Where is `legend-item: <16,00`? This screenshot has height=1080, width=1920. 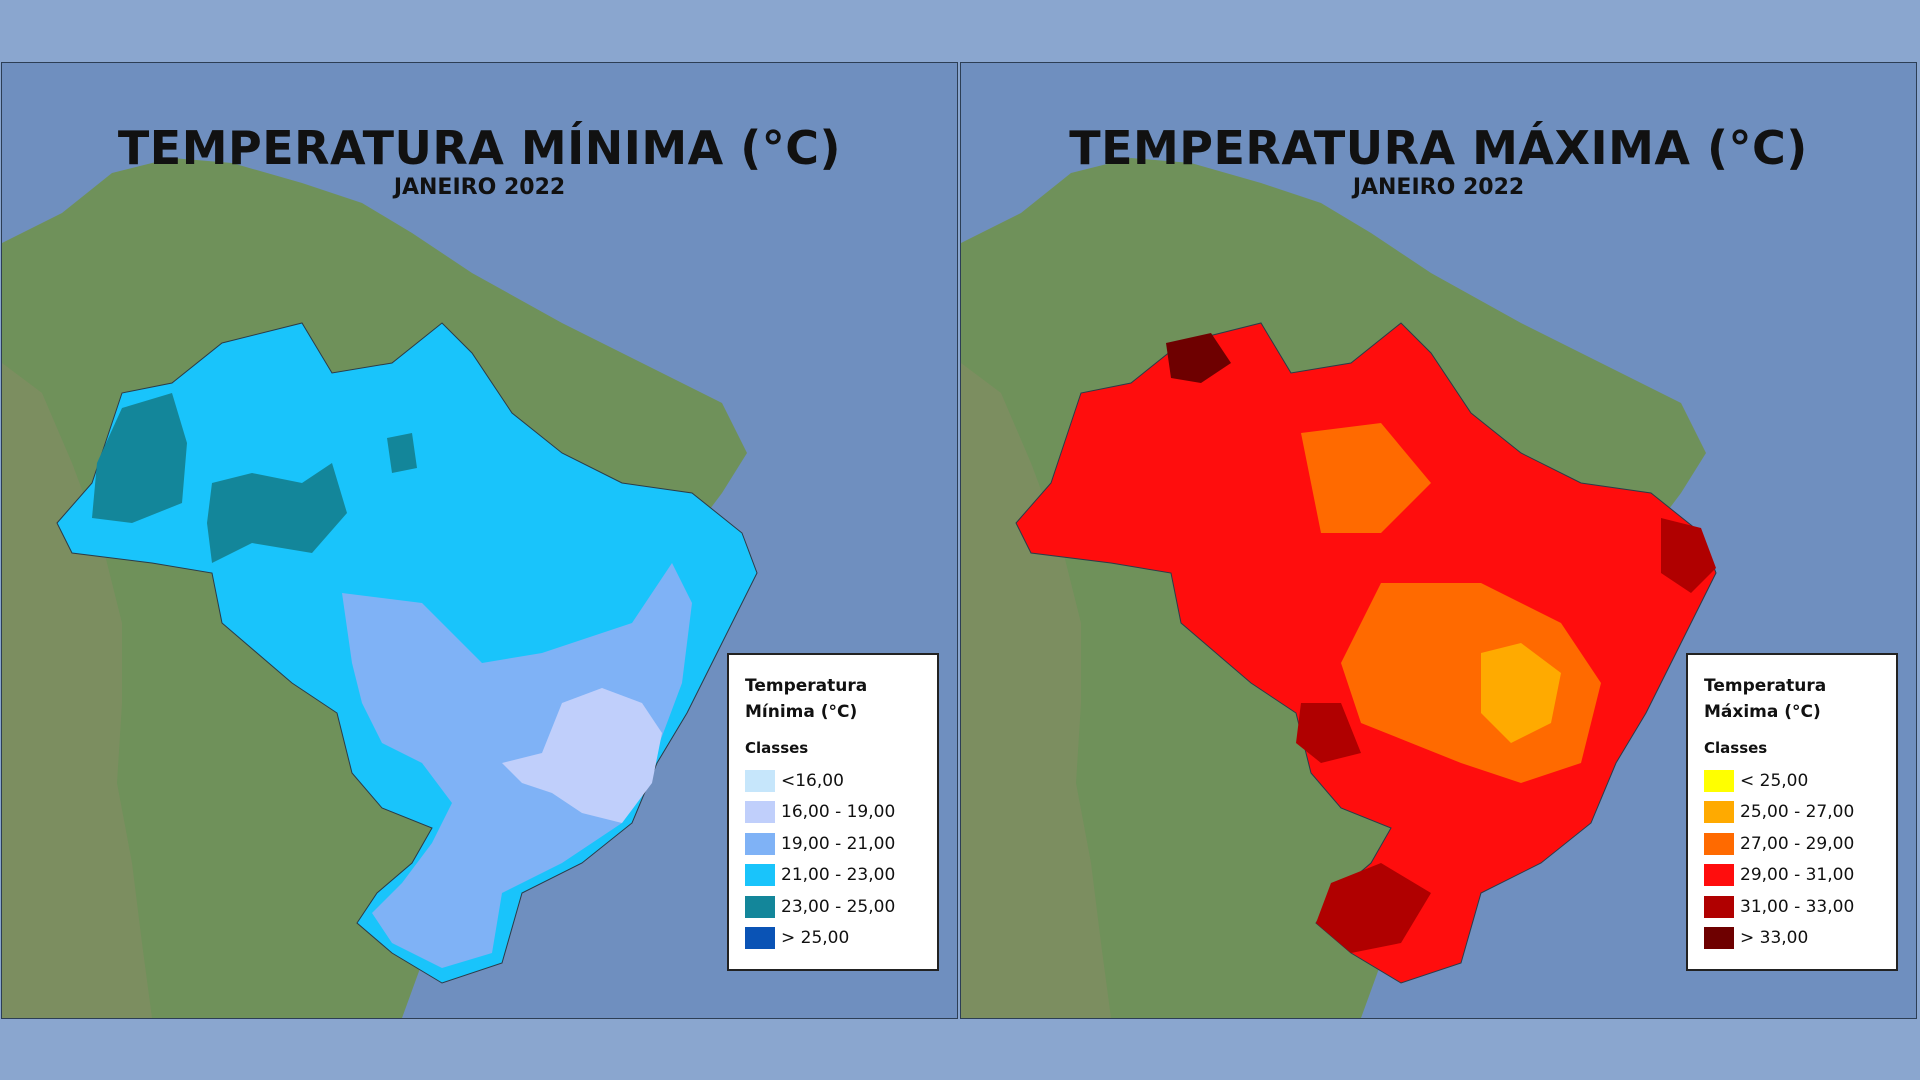
legend-item: <16,00 is located at coordinates (833, 781).